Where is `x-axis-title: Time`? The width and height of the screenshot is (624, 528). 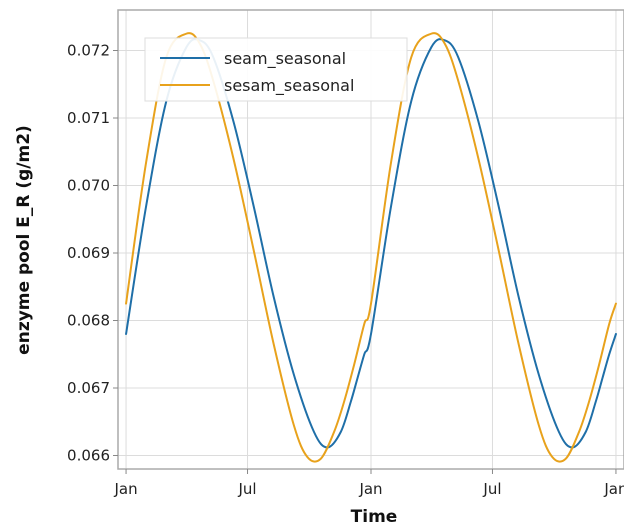 x-axis-title: Time is located at coordinates (374, 517).